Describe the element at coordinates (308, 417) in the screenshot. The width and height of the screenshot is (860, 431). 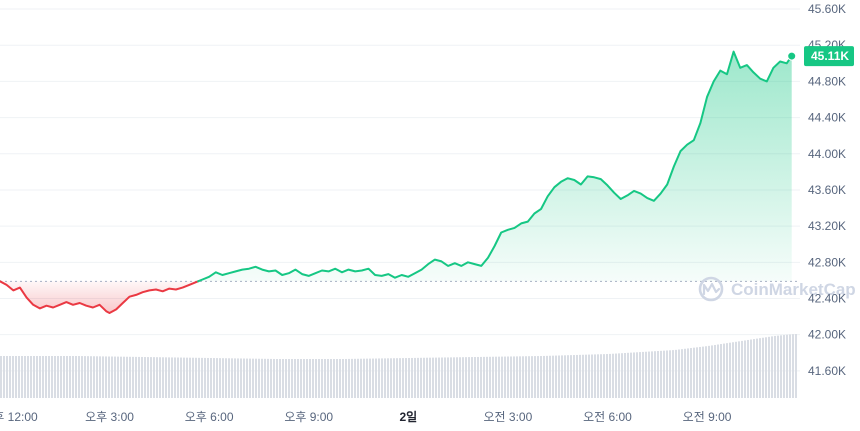
I see `x-tick-label: 오후 9:00` at that location.